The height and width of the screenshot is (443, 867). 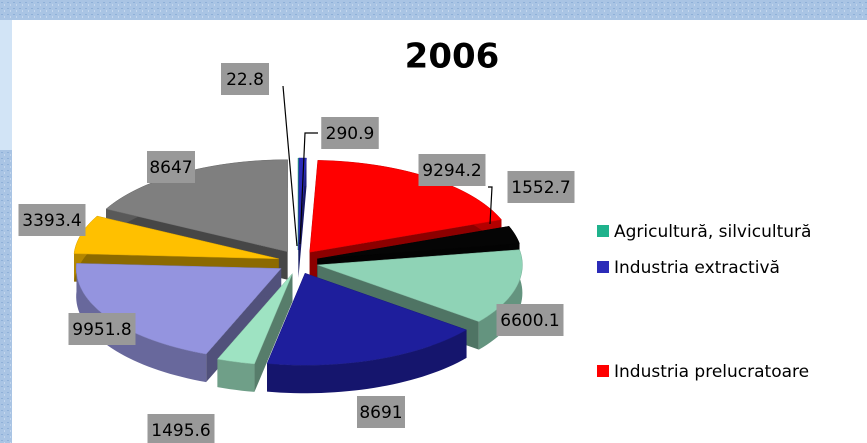 What do you see at coordinates (711, 372) in the screenshot?
I see `legend-label: Industria prelucratoare` at bounding box center [711, 372].